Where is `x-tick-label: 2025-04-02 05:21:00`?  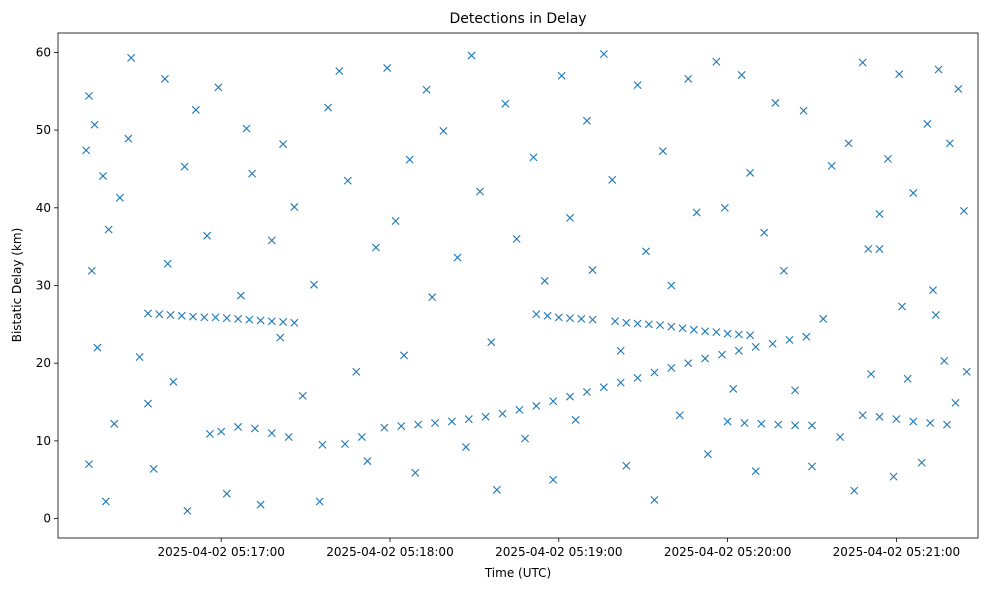 x-tick-label: 2025-04-02 05:21:00 is located at coordinates (896, 552).